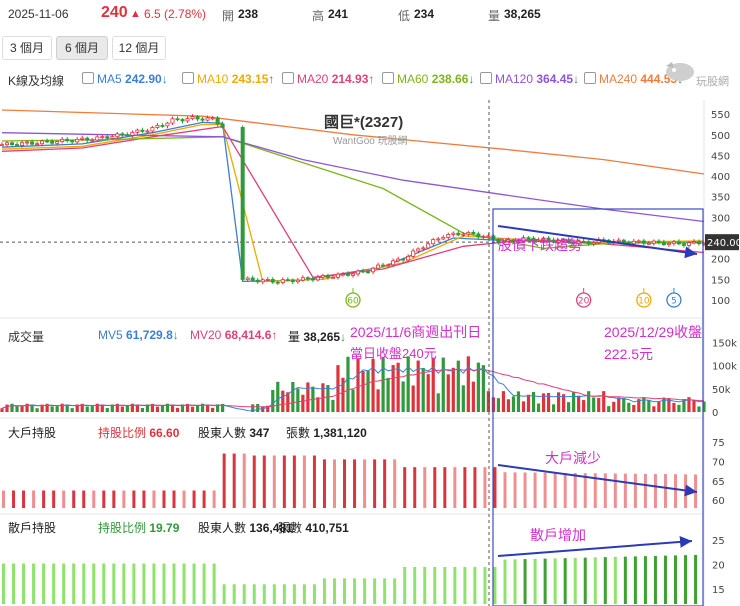  Describe the element at coordinates (353, 142) in the screenshot. I see `ma-line-ma240` at that location.